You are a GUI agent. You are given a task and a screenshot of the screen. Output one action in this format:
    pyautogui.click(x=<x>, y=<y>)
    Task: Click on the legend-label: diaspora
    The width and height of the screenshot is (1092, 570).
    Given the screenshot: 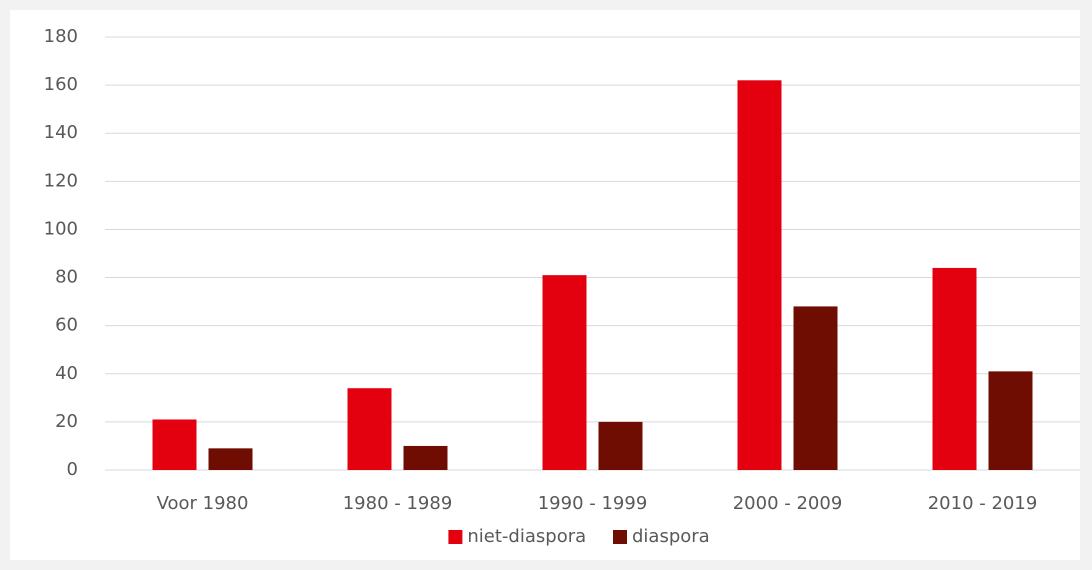 What is the action you would take?
    pyautogui.click(x=671, y=536)
    